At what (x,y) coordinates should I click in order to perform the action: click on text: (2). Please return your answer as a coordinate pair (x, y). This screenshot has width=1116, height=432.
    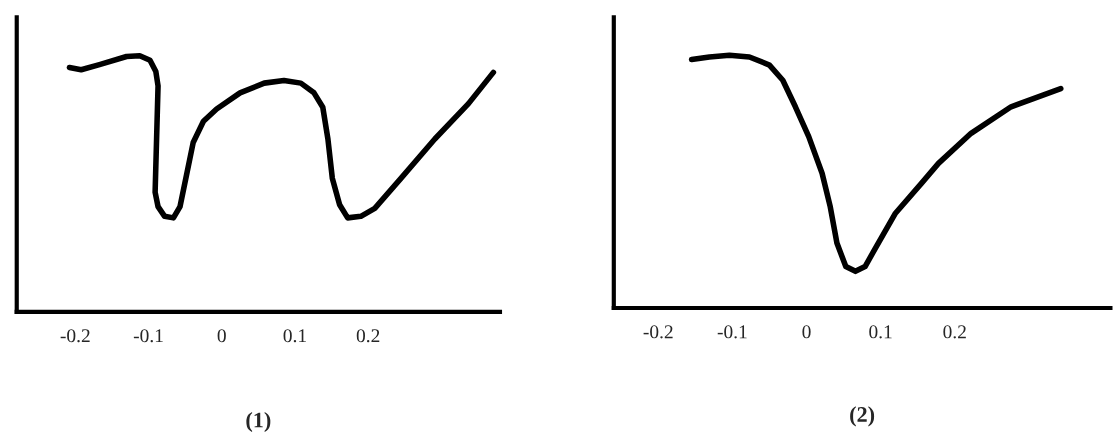
    Looking at the image, I should click on (862, 416).